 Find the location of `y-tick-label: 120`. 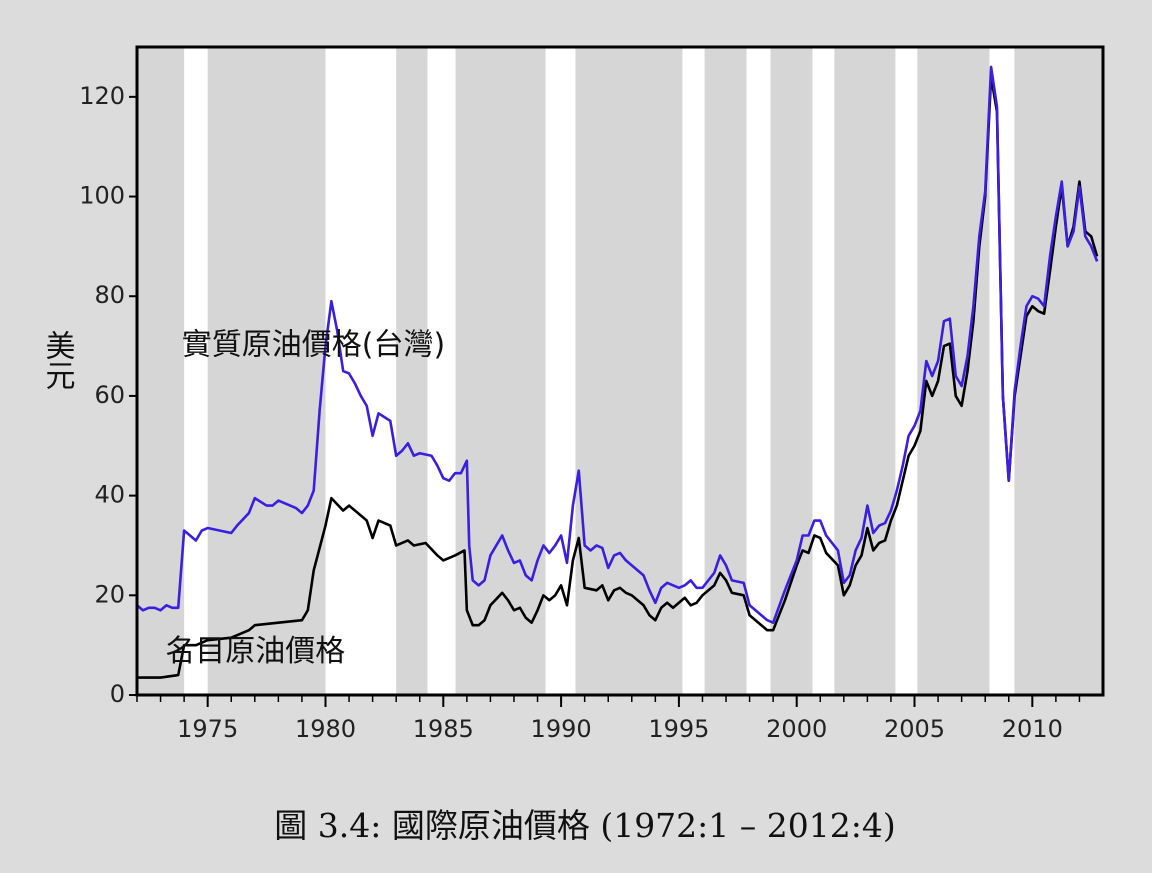

y-tick-label: 120 is located at coordinates (102, 96).